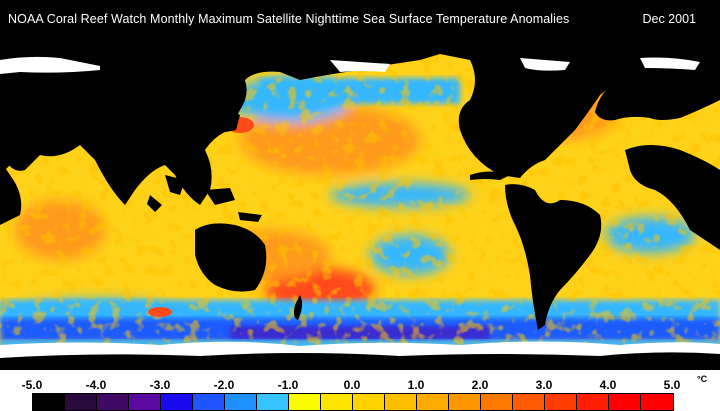 This screenshot has width=720, height=411. What do you see at coordinates (160, 312) in the screenshot?
I see `south-indian-hot-spot` at bounding box center [160, 312].